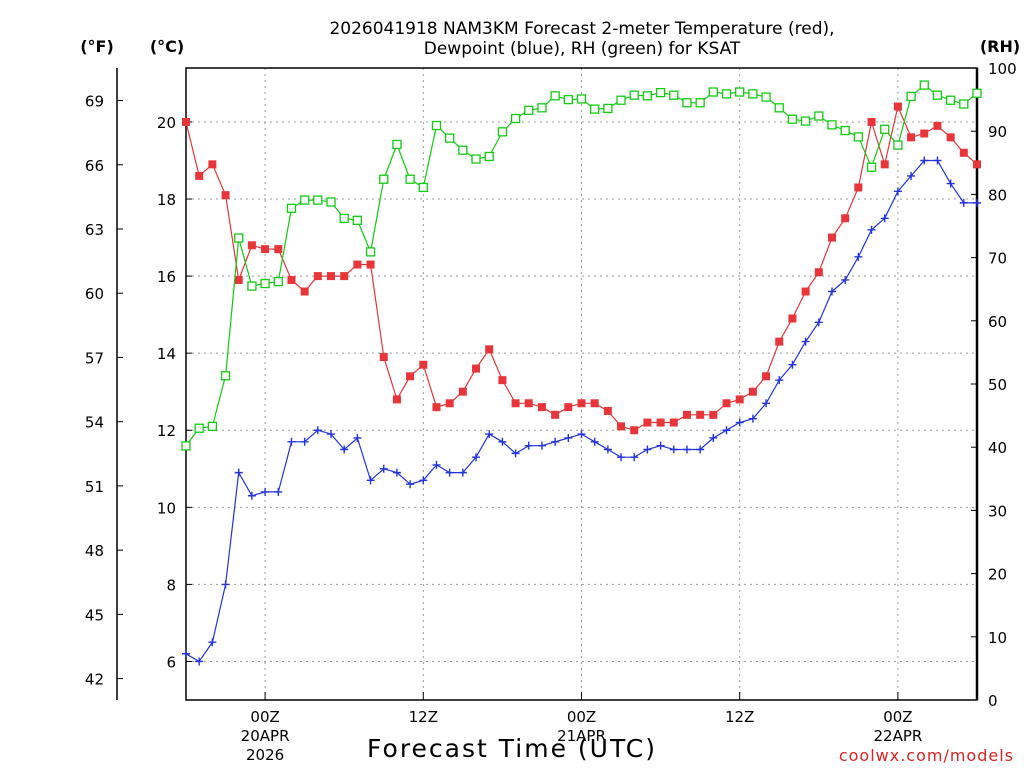  I want to click on celsius-tick-label-18: 18, so click(166, 200).